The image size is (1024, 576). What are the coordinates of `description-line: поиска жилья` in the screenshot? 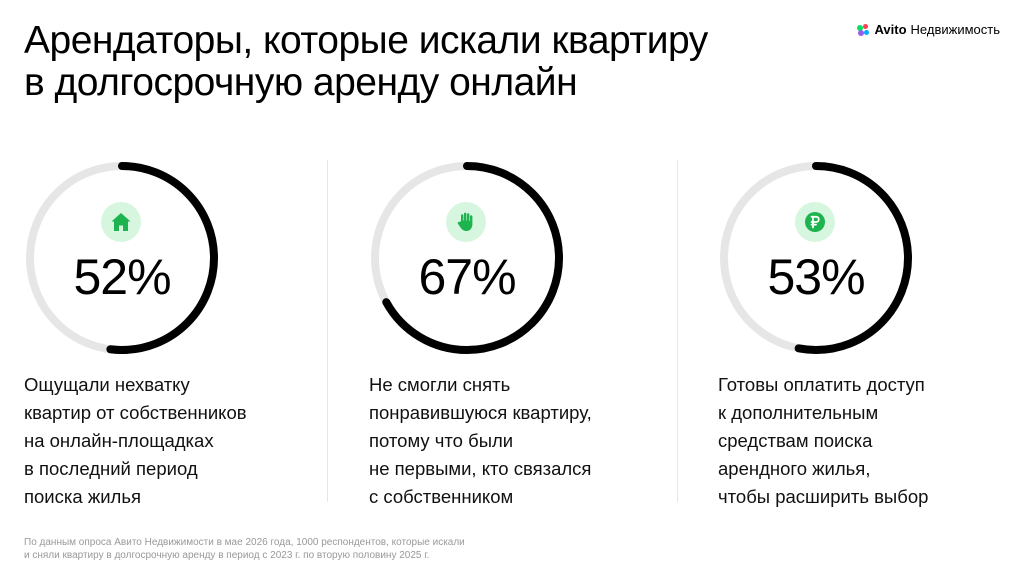 It's located at (82, 496).